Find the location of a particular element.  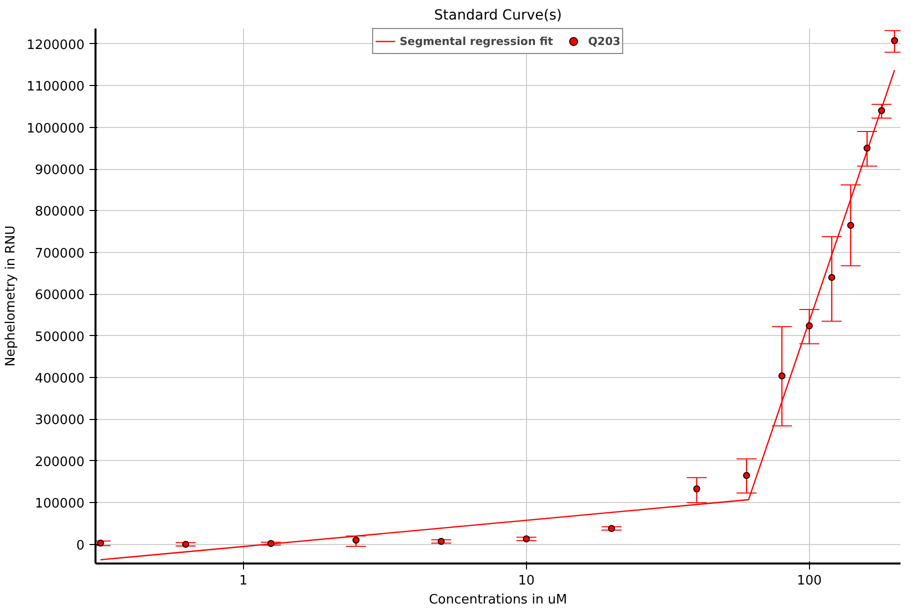

y-tick-label: 900000 is located at coordinates (59, 170).